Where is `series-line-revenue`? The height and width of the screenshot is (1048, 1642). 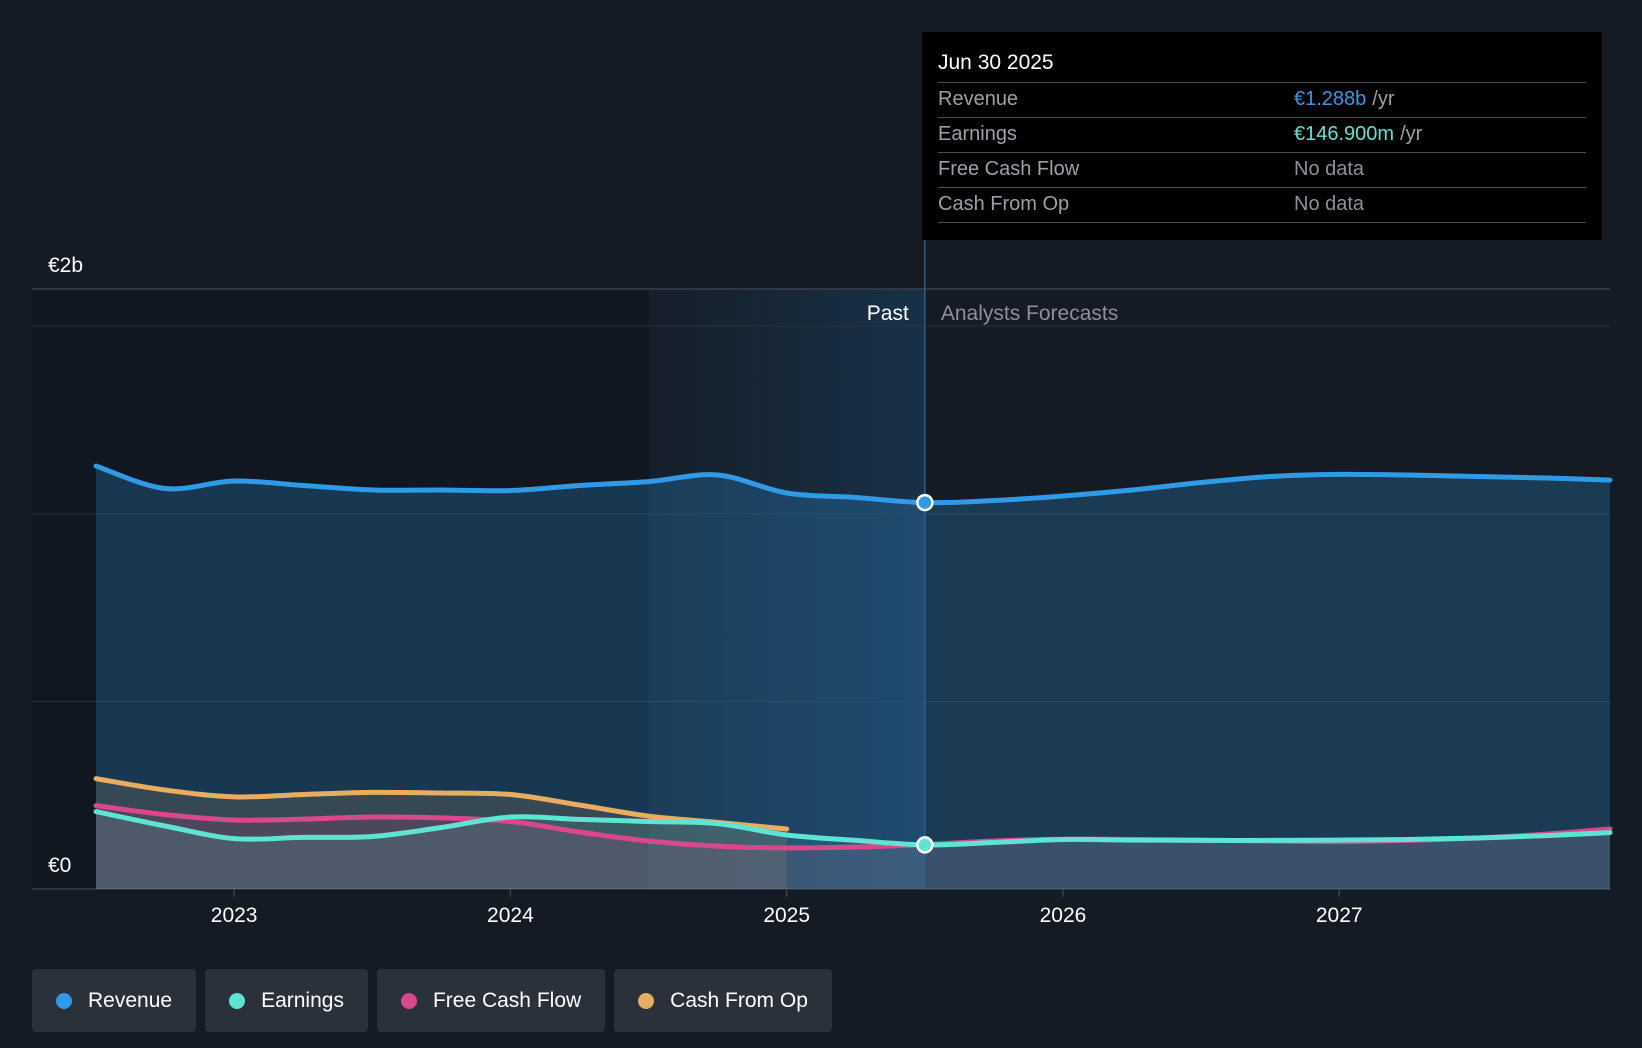 series-line-revenue is located at coordinates (853, 484).